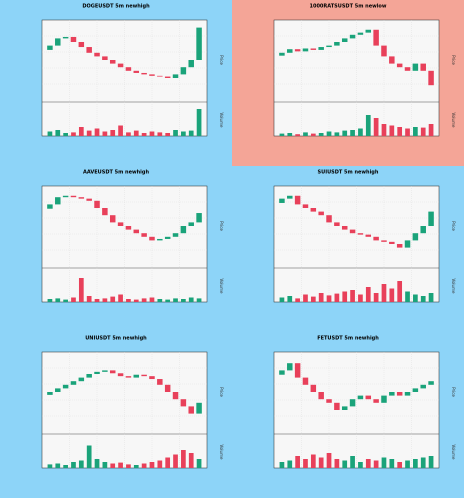 This screenshot has width=464, height=500. I want to click on price-axis-label: Price, so click(453, 60).